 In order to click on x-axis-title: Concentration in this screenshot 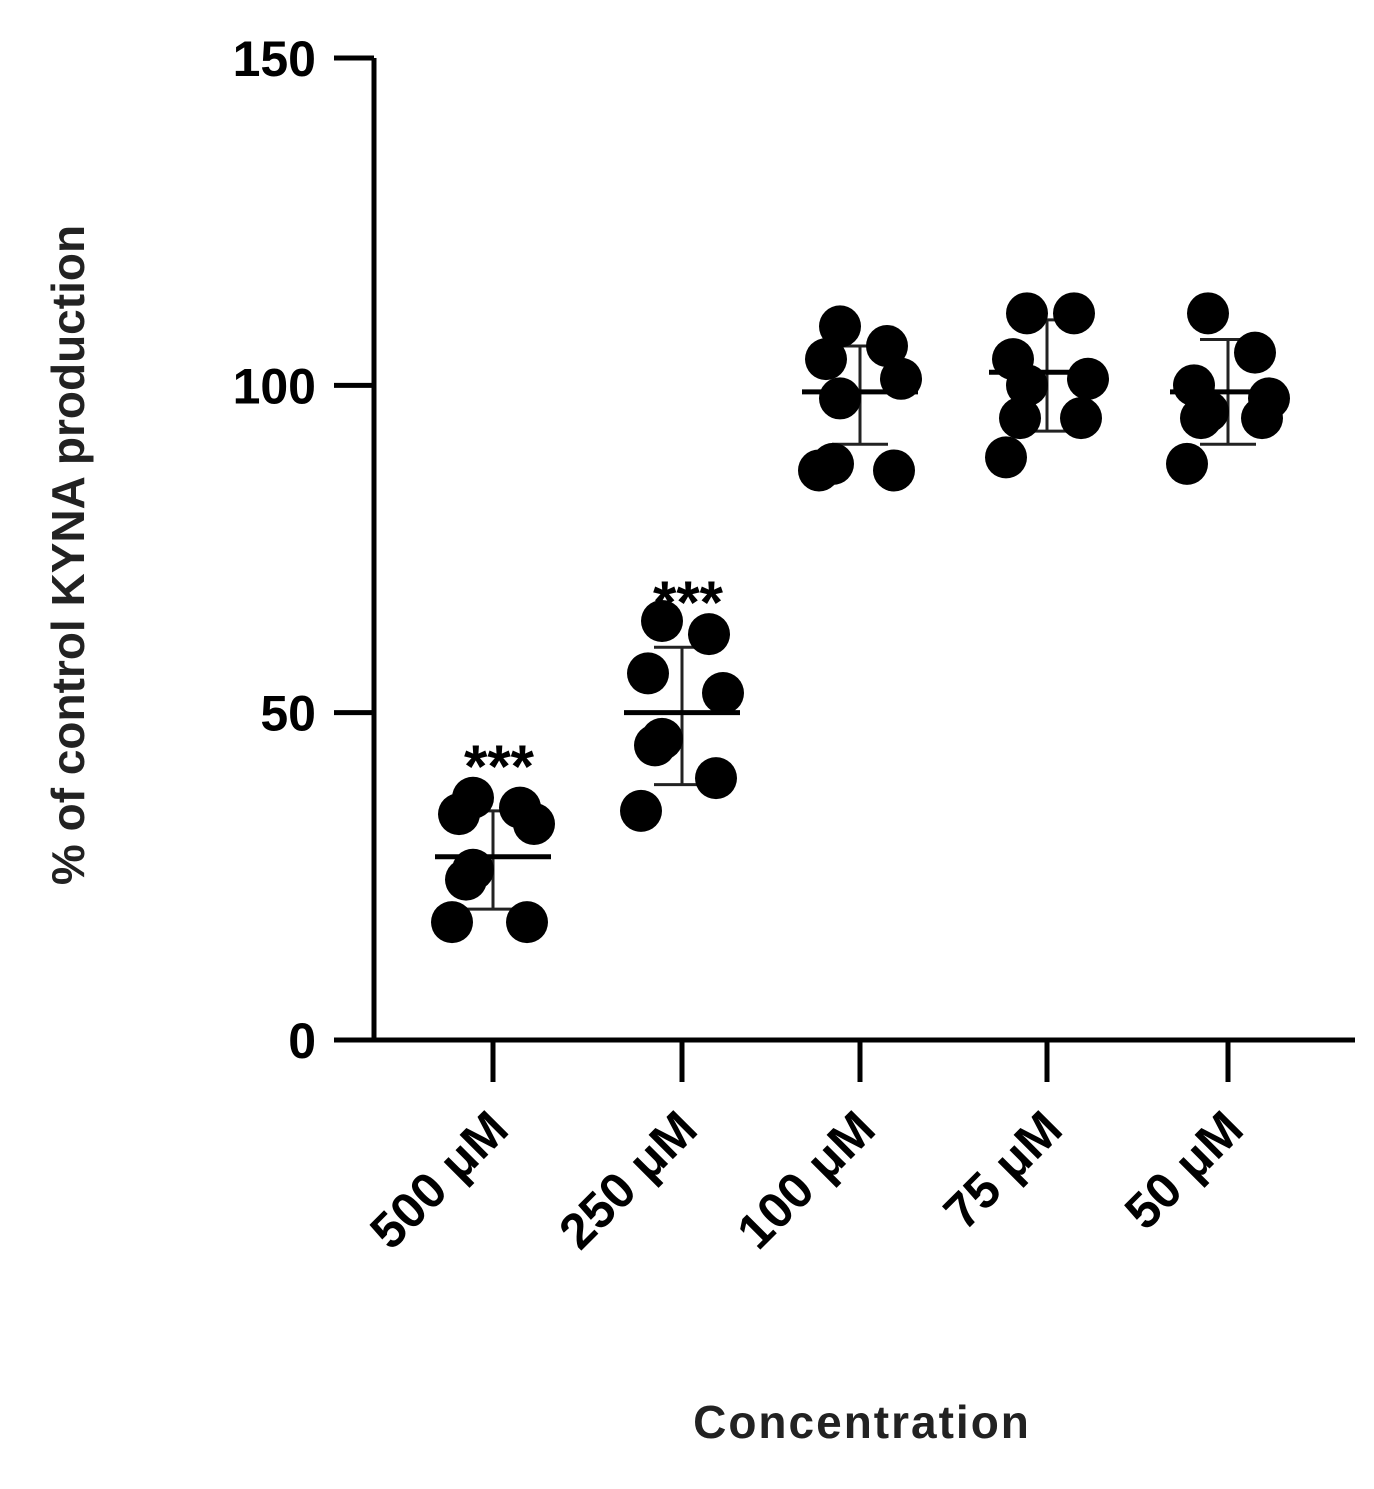, I will do `click(862, 1422)`.